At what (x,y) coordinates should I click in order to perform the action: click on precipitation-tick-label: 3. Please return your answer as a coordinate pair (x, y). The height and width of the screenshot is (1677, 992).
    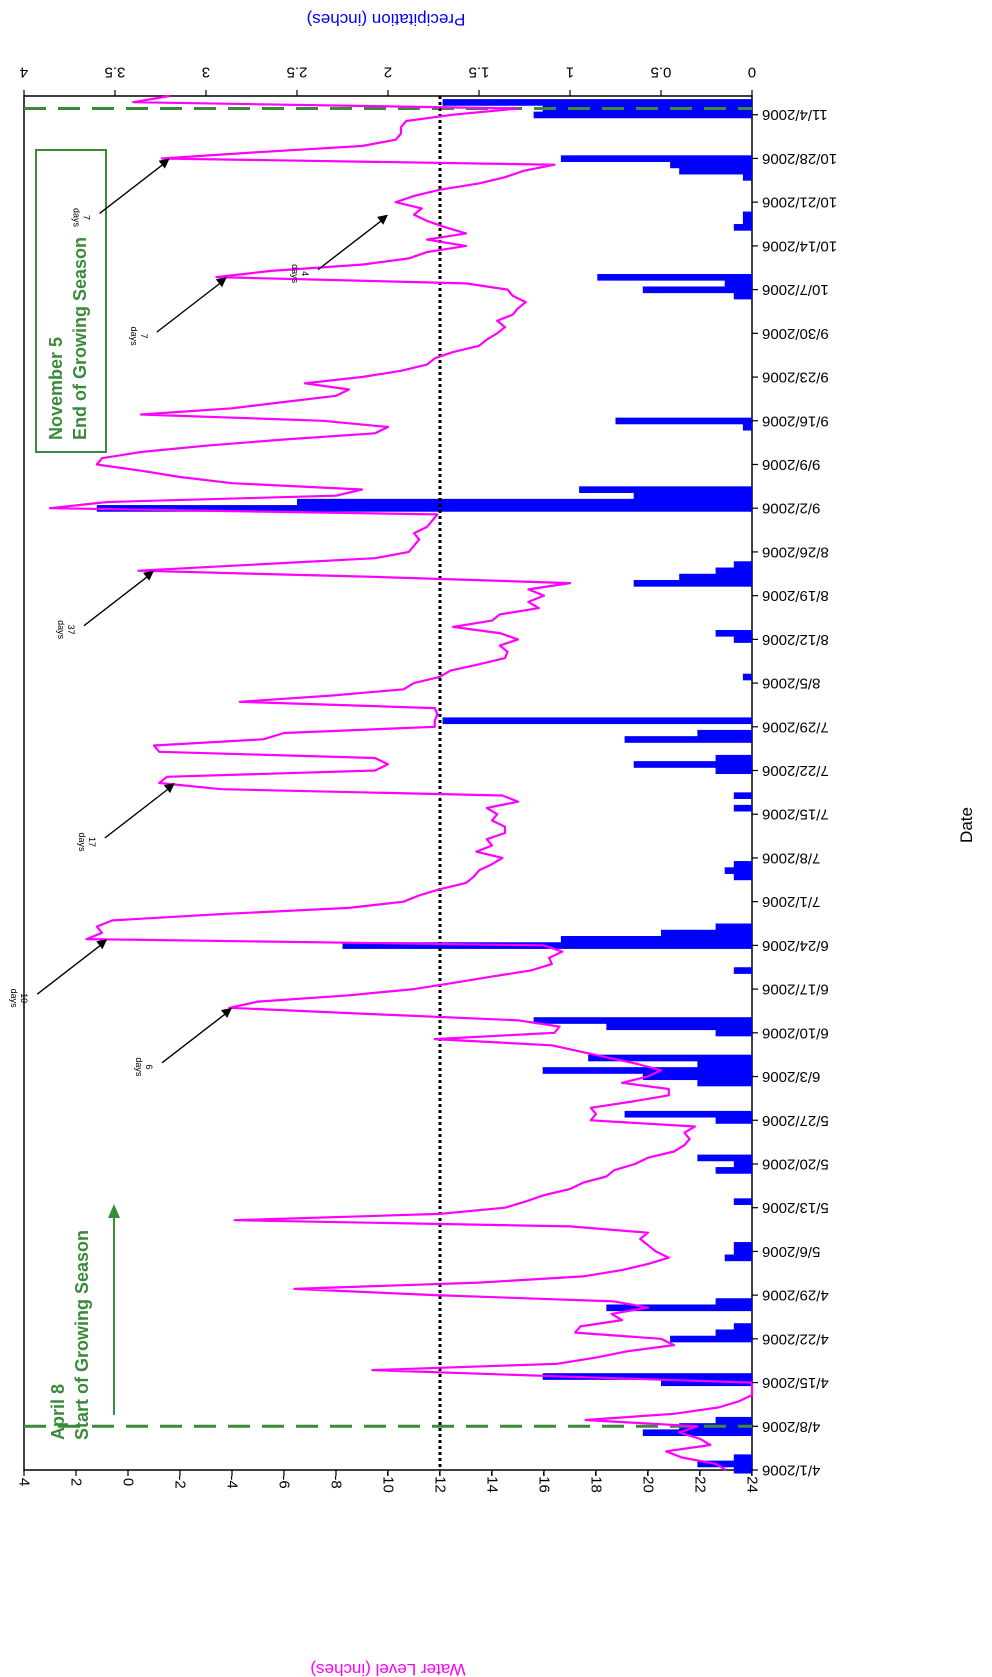
    Looking at the image, I should click on (206, 72).